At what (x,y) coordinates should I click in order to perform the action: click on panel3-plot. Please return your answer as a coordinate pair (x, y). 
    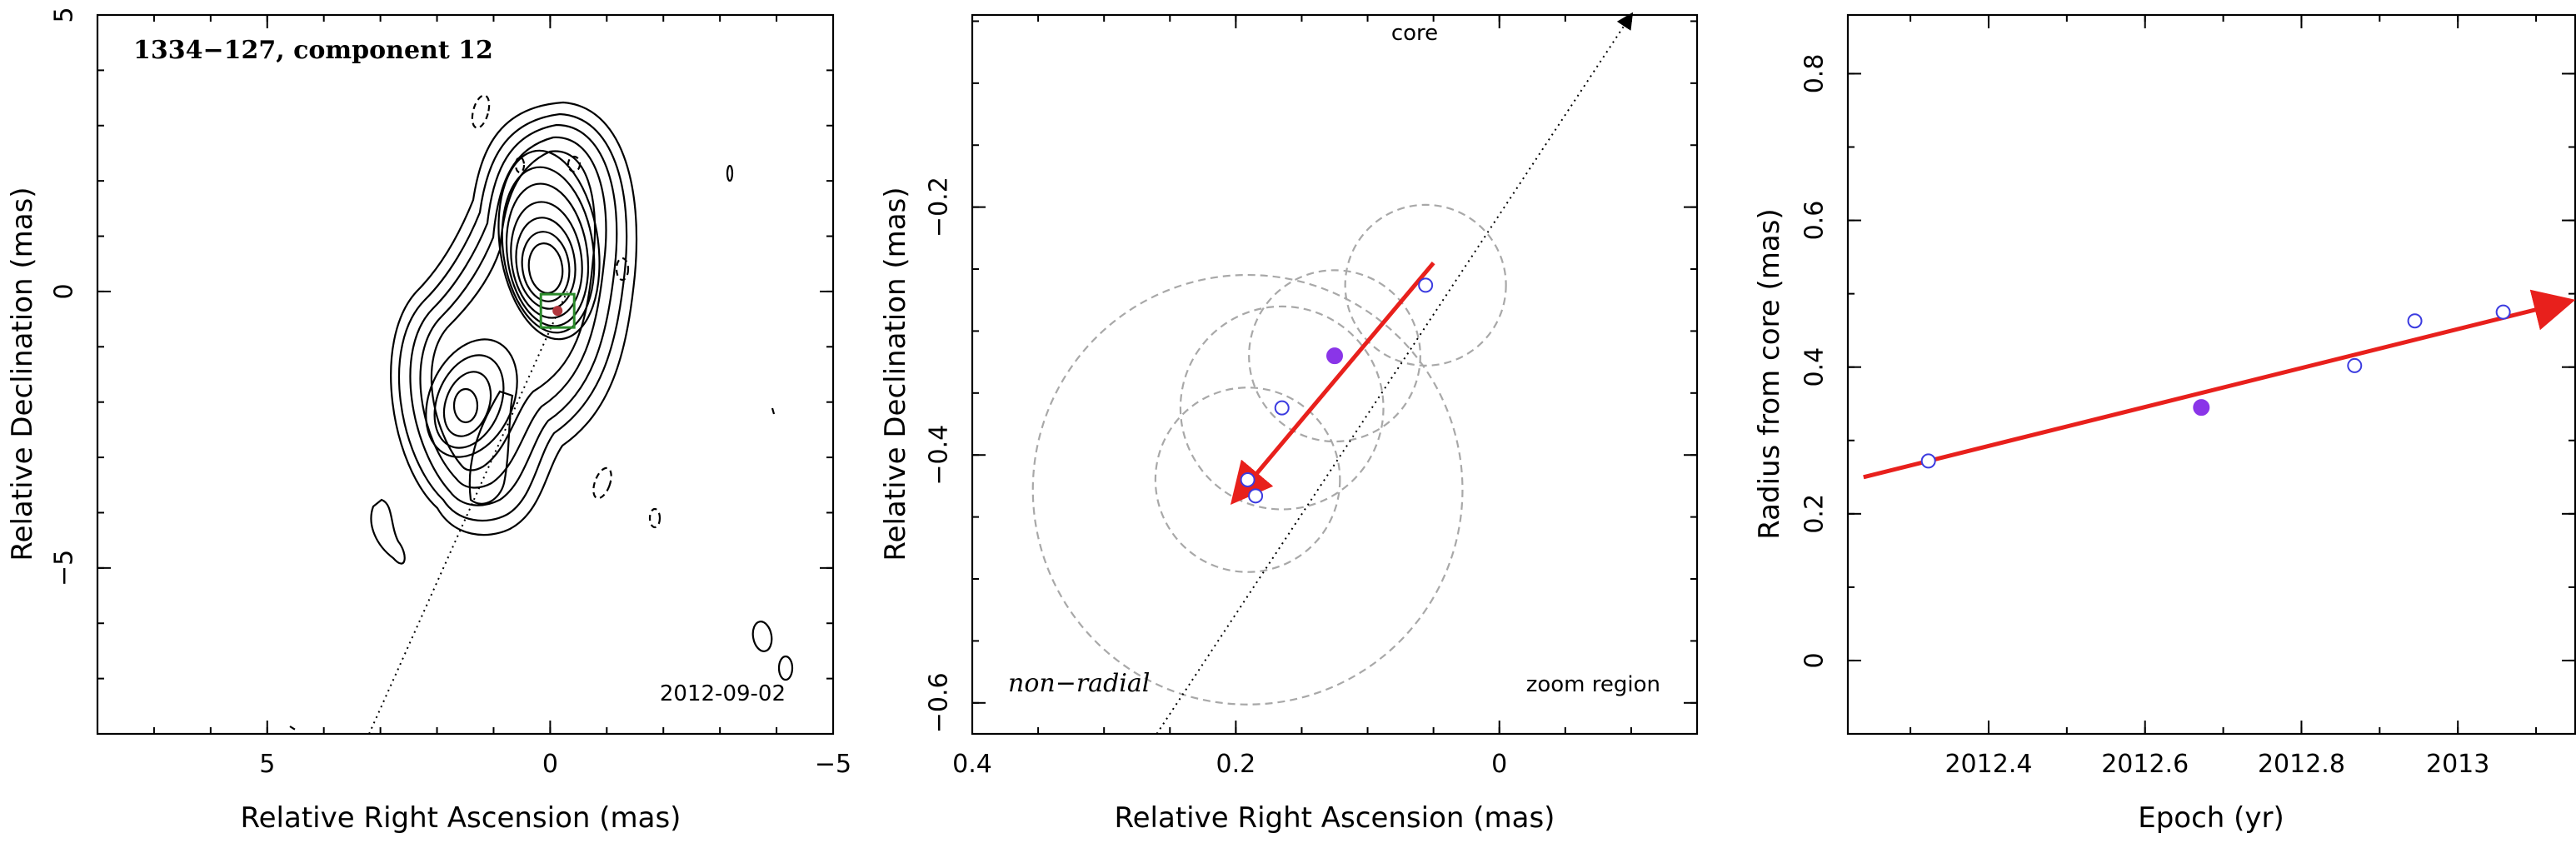
    Looking at the image, I should click on (2219, 384).